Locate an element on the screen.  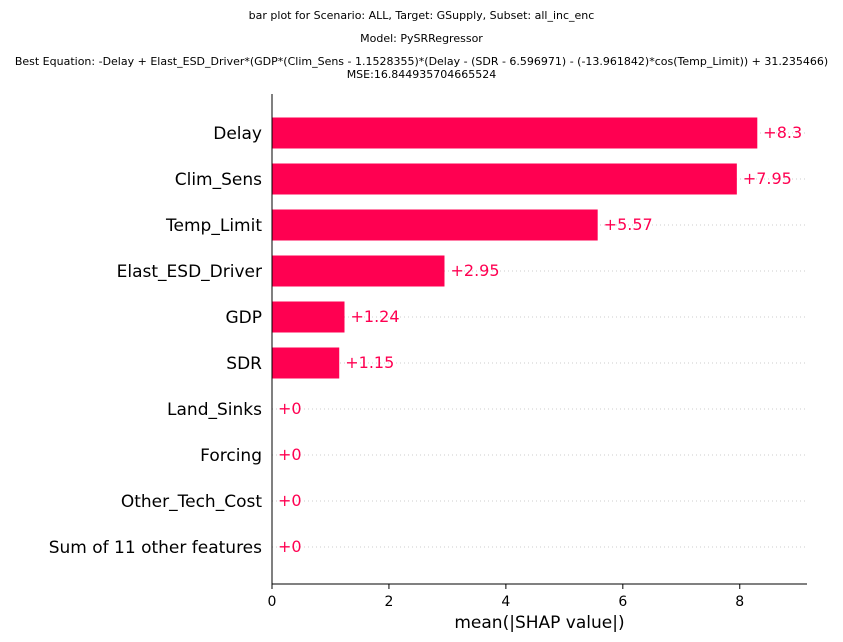
x-tick-label: 8 is located at coordinates (739, 602).